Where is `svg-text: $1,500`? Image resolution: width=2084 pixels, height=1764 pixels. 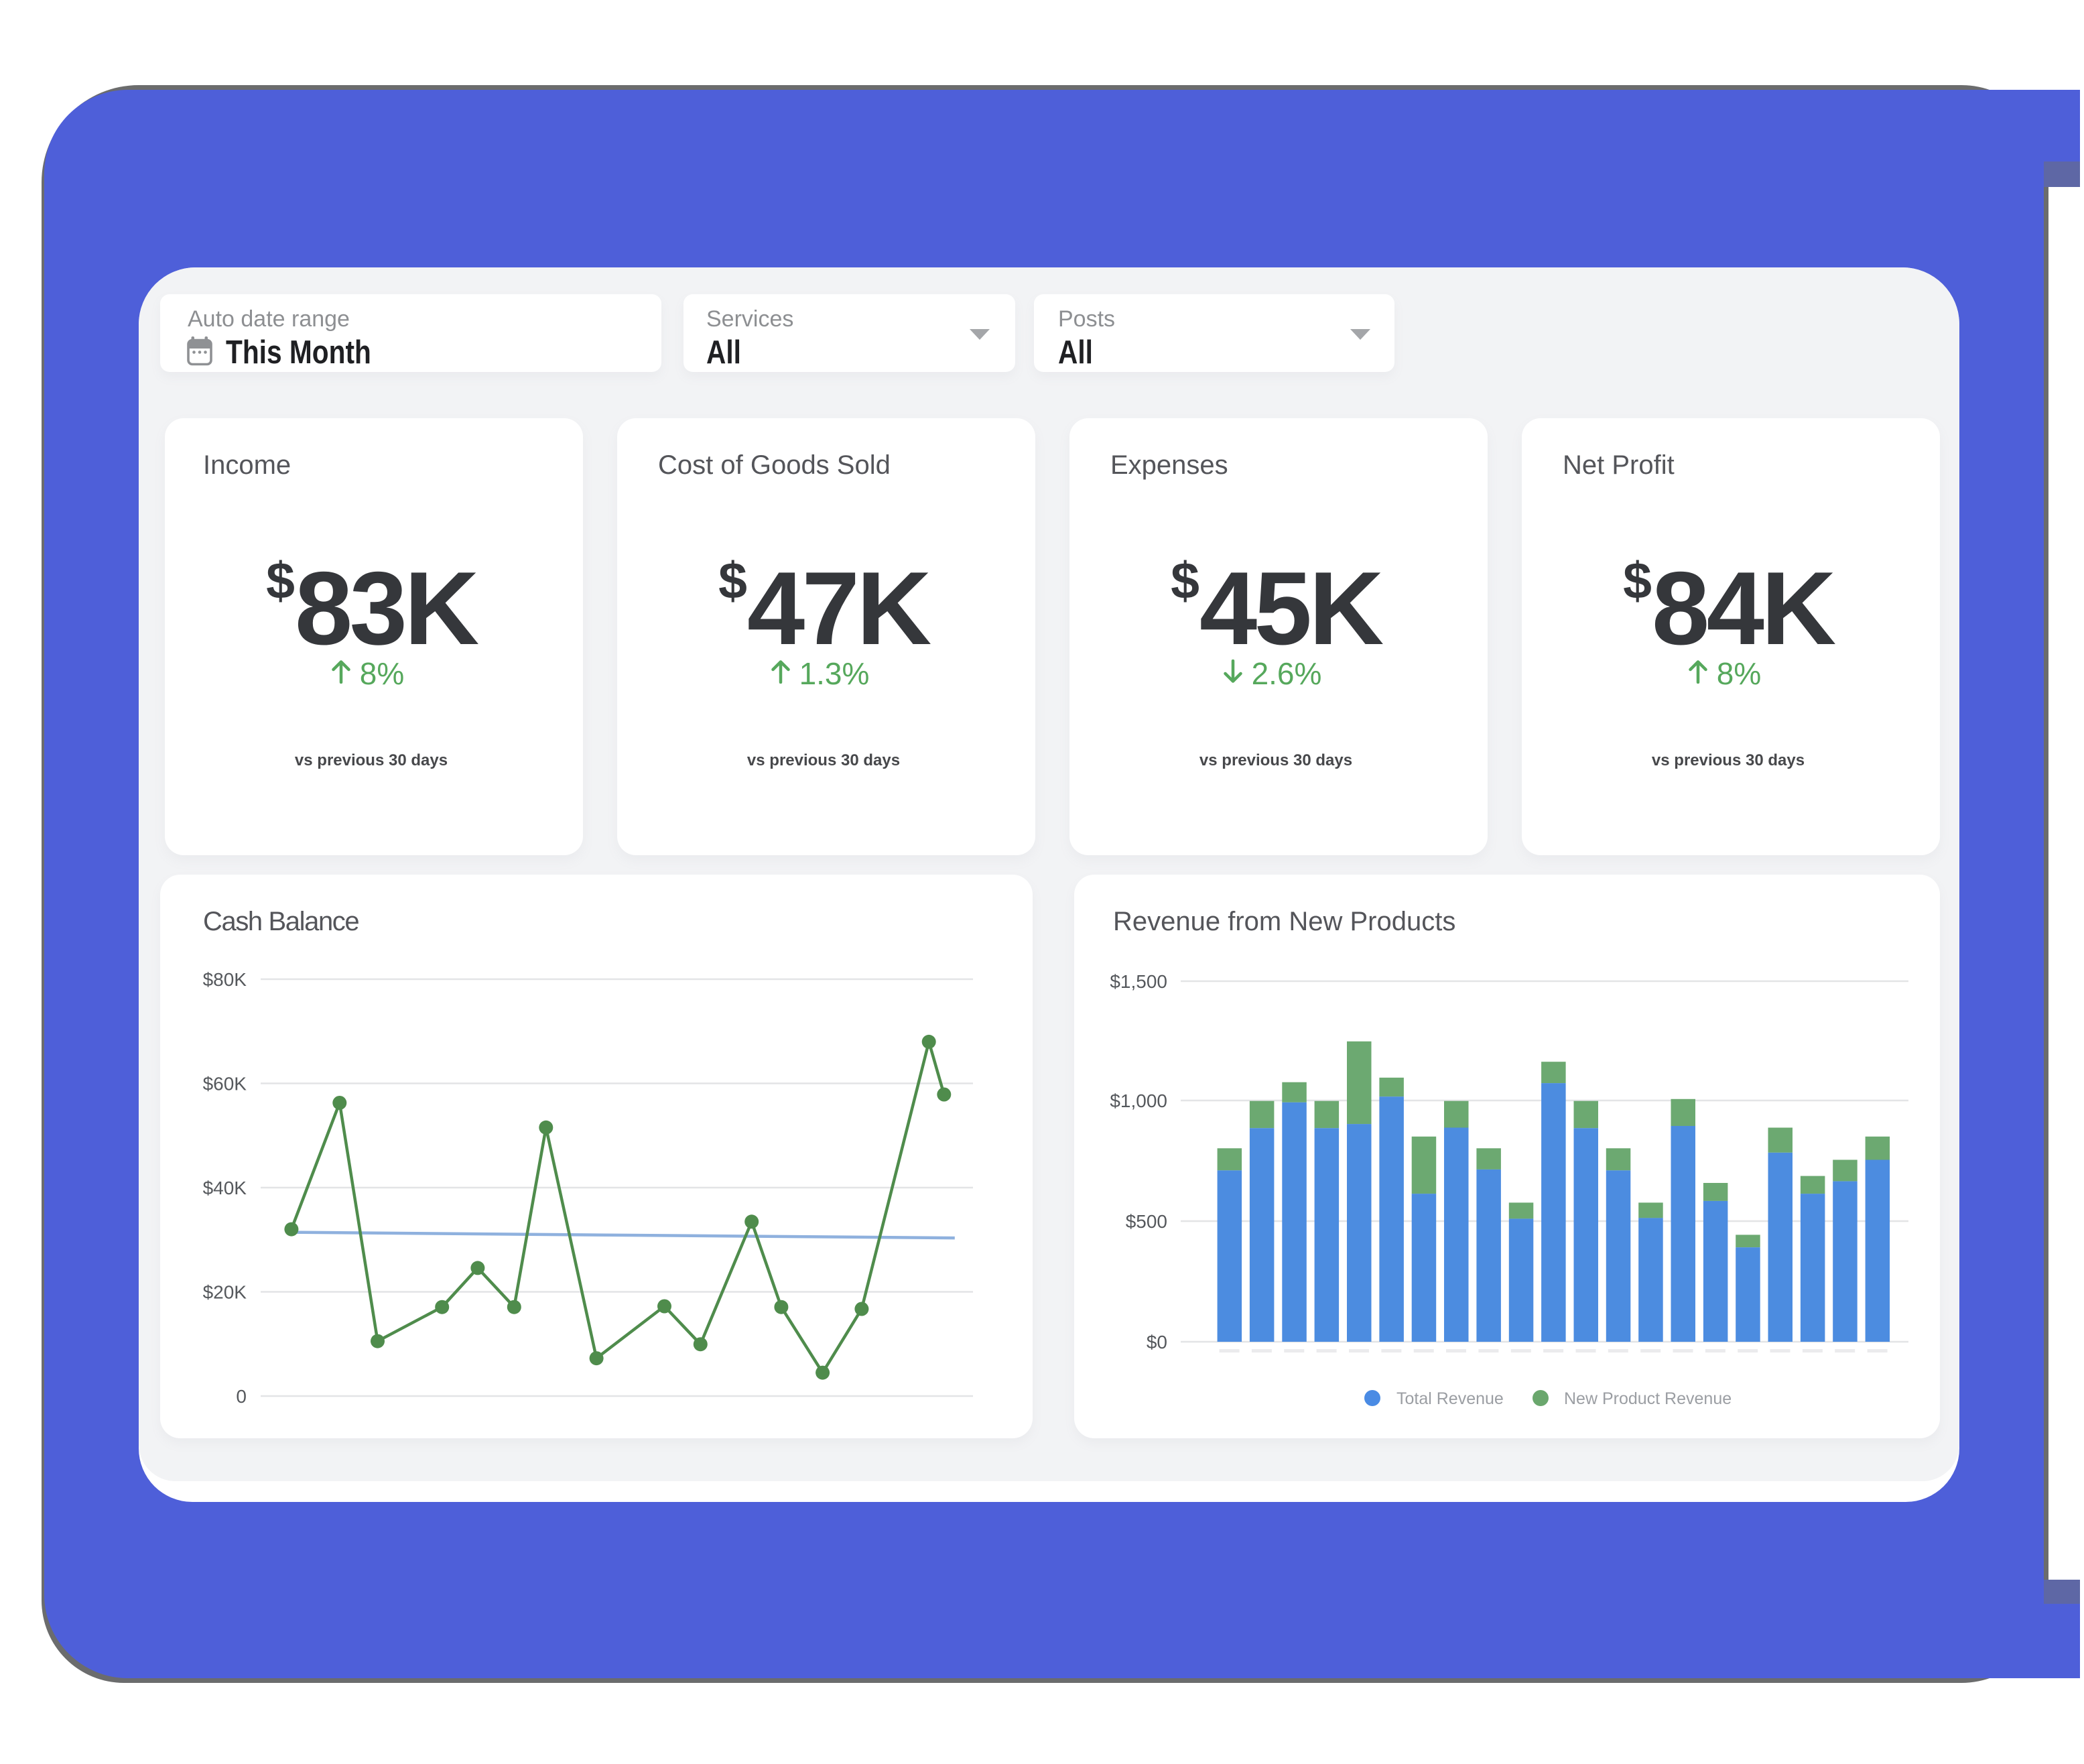
svg-text: $1,500 is located at coordinates (1138, 982).